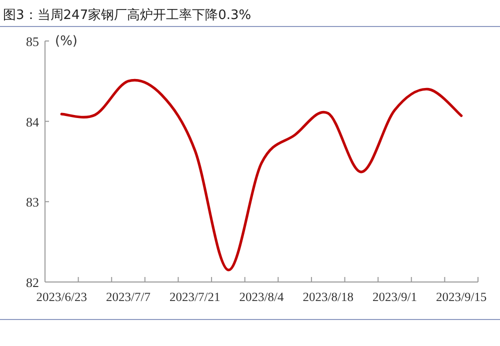  I want to click on y-tick-label: 82, so click(32, 282).